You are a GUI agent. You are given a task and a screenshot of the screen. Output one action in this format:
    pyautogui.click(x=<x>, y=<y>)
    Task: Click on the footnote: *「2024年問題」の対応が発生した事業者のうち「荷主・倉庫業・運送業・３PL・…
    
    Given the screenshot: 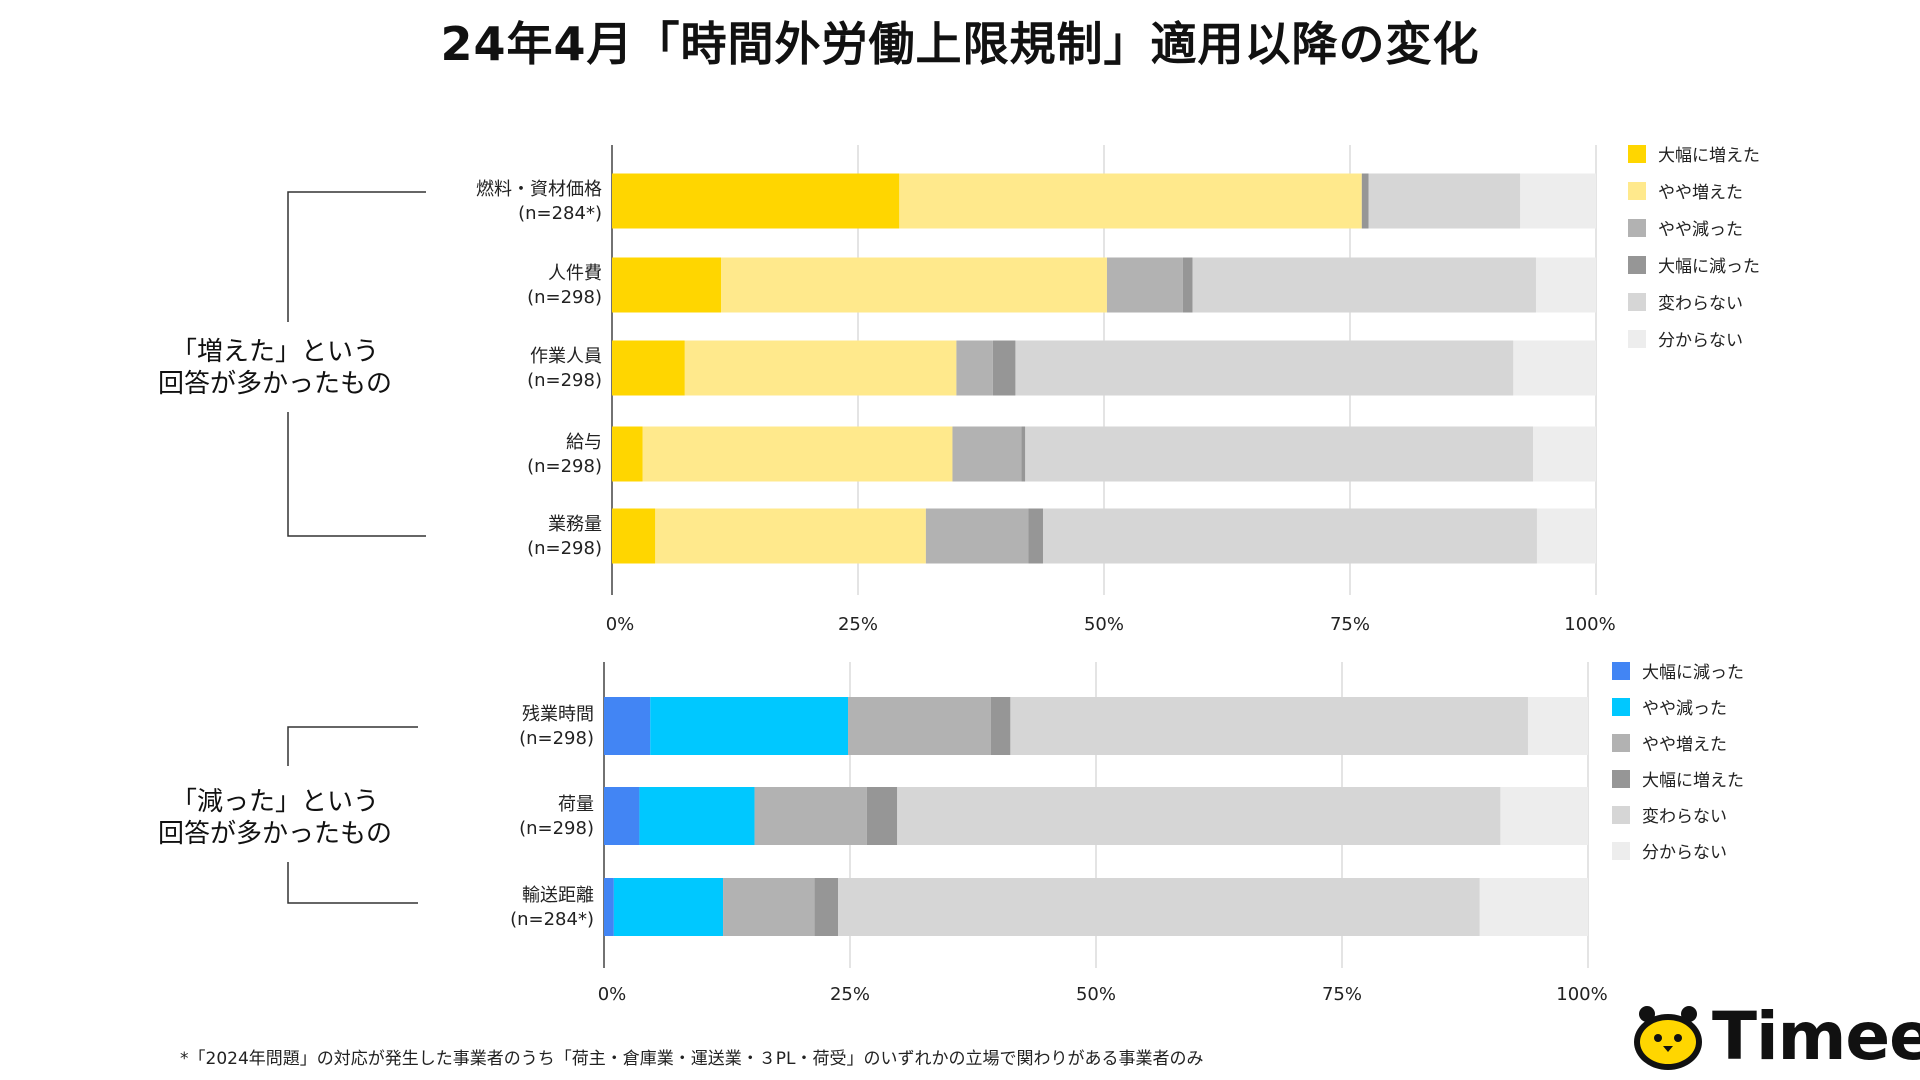 What is the action you would take?
    pyautogui.click(x=692, y=1059)
    